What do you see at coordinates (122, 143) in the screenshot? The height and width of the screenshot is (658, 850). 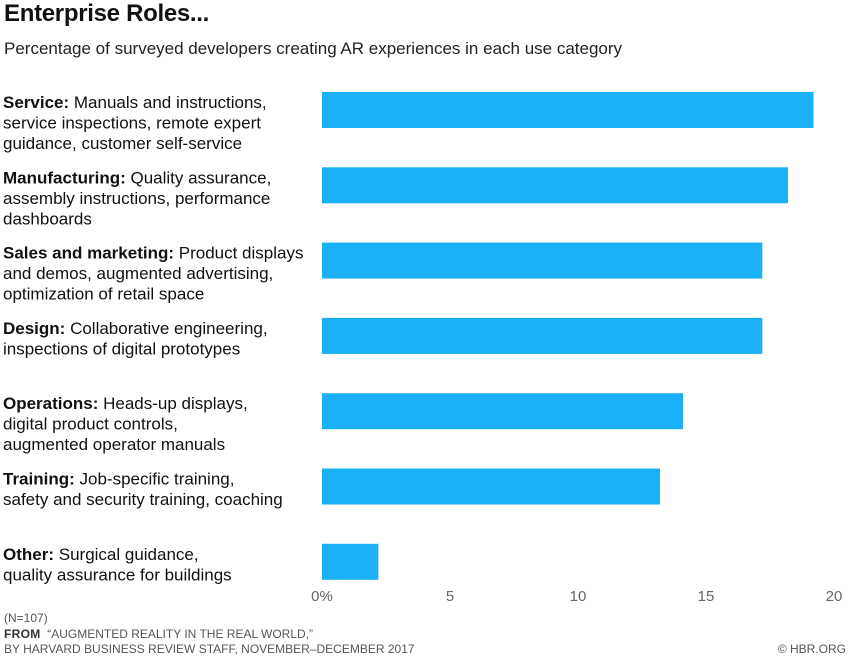 I see `category-desc-0-2: guidance, customer self-service` at bounding box center [122, 143].